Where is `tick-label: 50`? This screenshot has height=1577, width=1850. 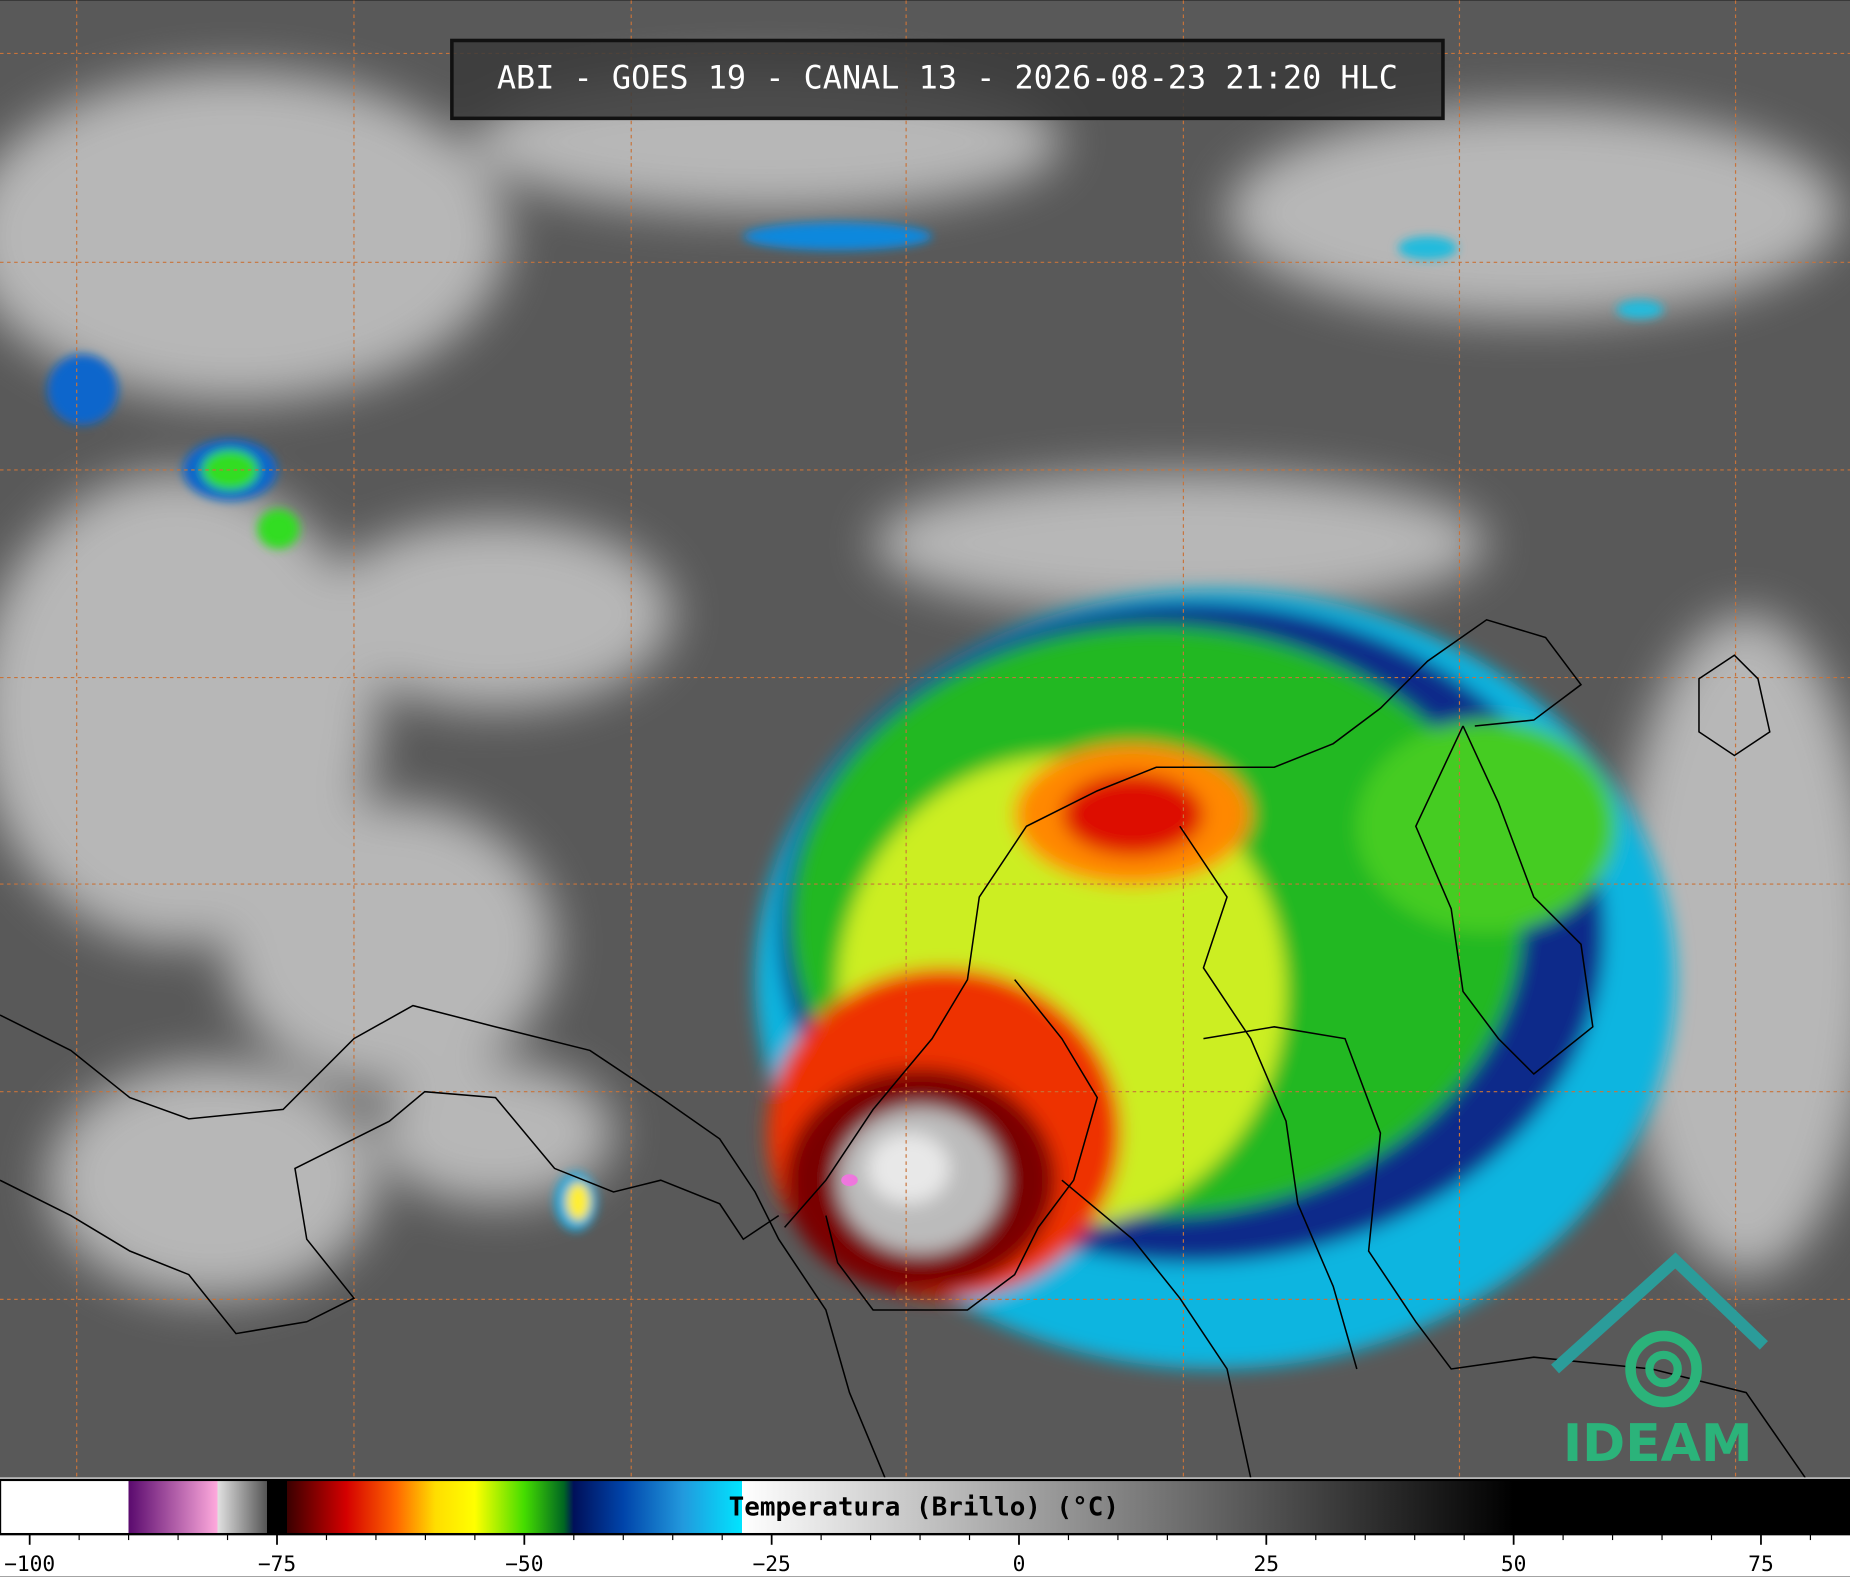
tick-label: 50 is located at coordinates (1514, 1564).